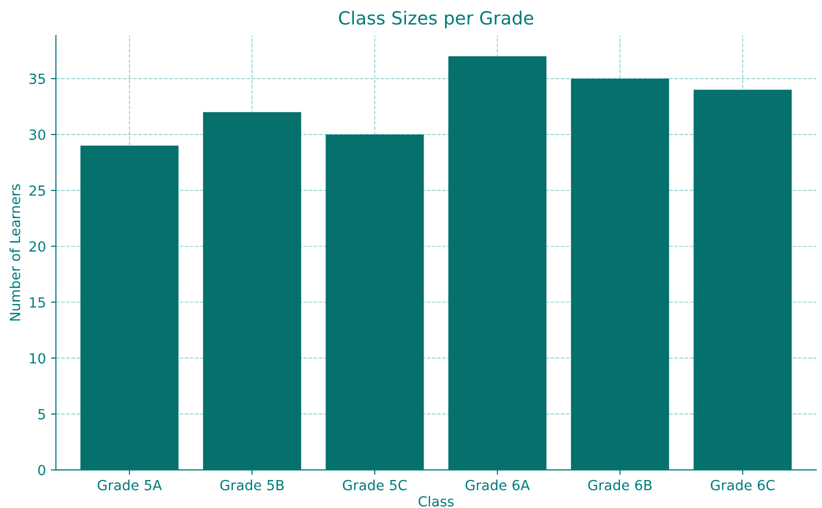  Describe the element at coordinates (38, 358) in the screenshot. I see `y-tick-label: 10` at that location.